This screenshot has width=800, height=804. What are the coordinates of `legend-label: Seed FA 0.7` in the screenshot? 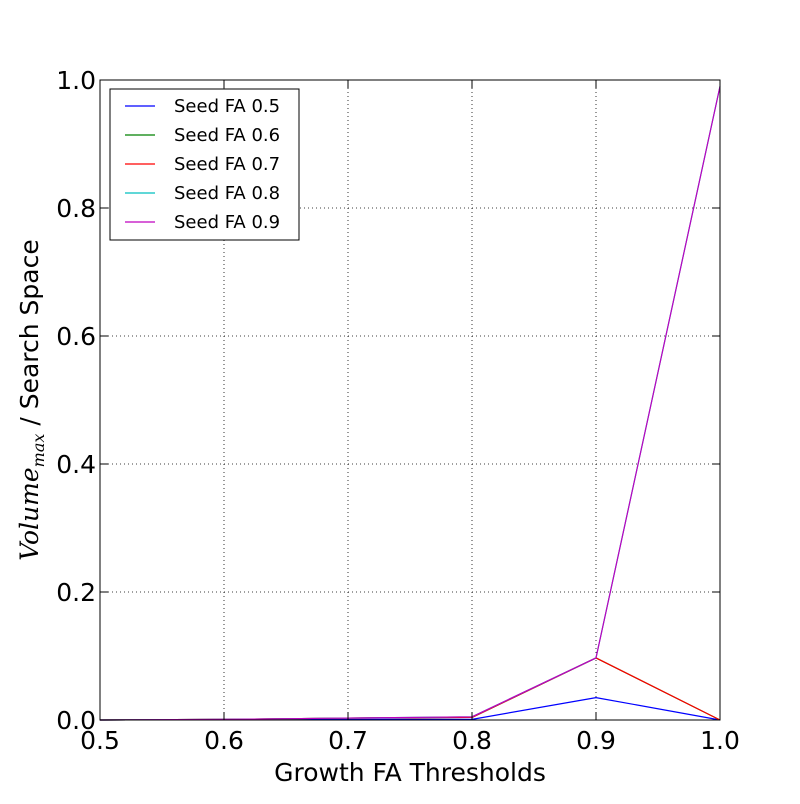 It's located at (227, 164).